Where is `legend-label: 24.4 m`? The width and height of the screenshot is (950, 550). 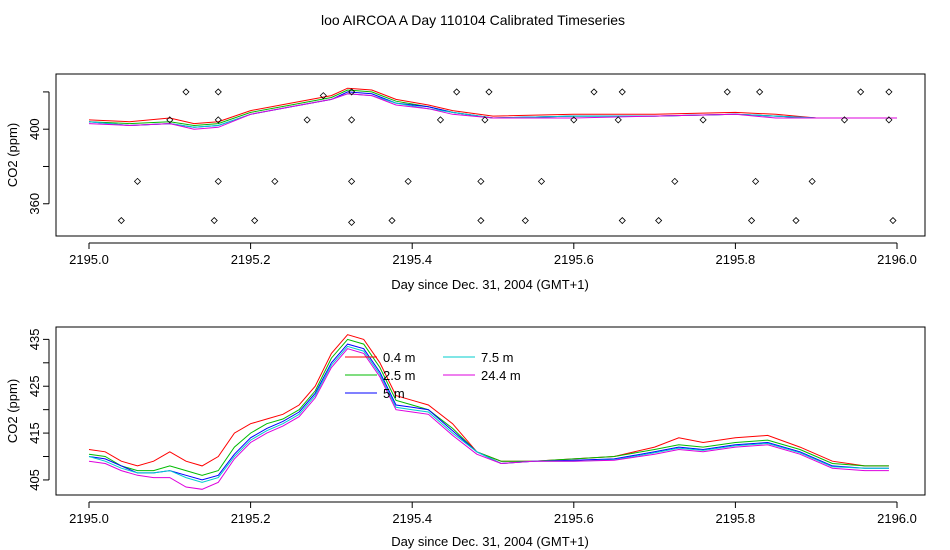
legend-label: 24.4 m is located at coordinates (501, 375).